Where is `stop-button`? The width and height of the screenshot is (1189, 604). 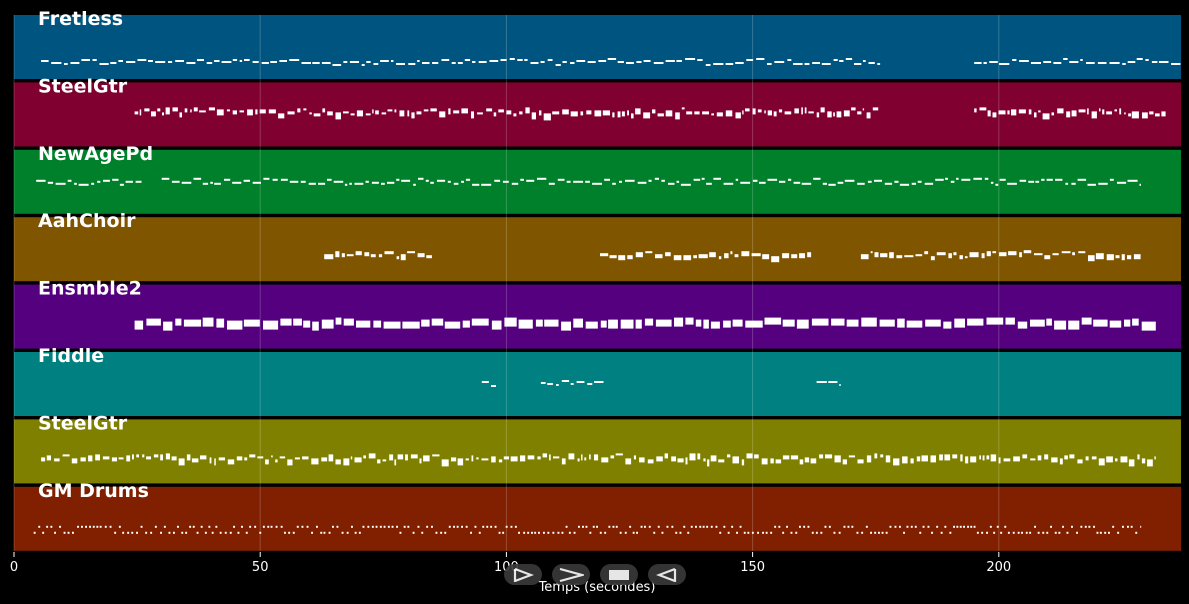 stop-button is located at coordinates (619, 574).